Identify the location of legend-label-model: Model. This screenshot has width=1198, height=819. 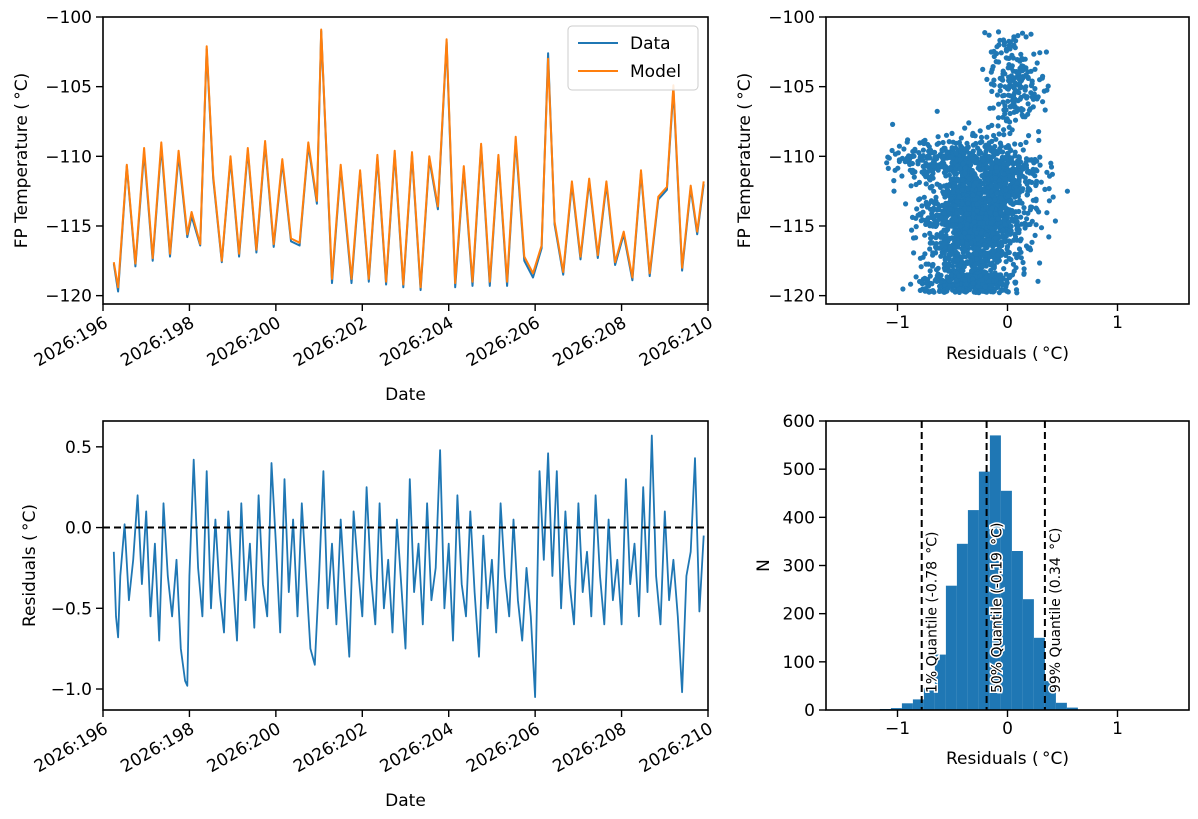
(655, 72).